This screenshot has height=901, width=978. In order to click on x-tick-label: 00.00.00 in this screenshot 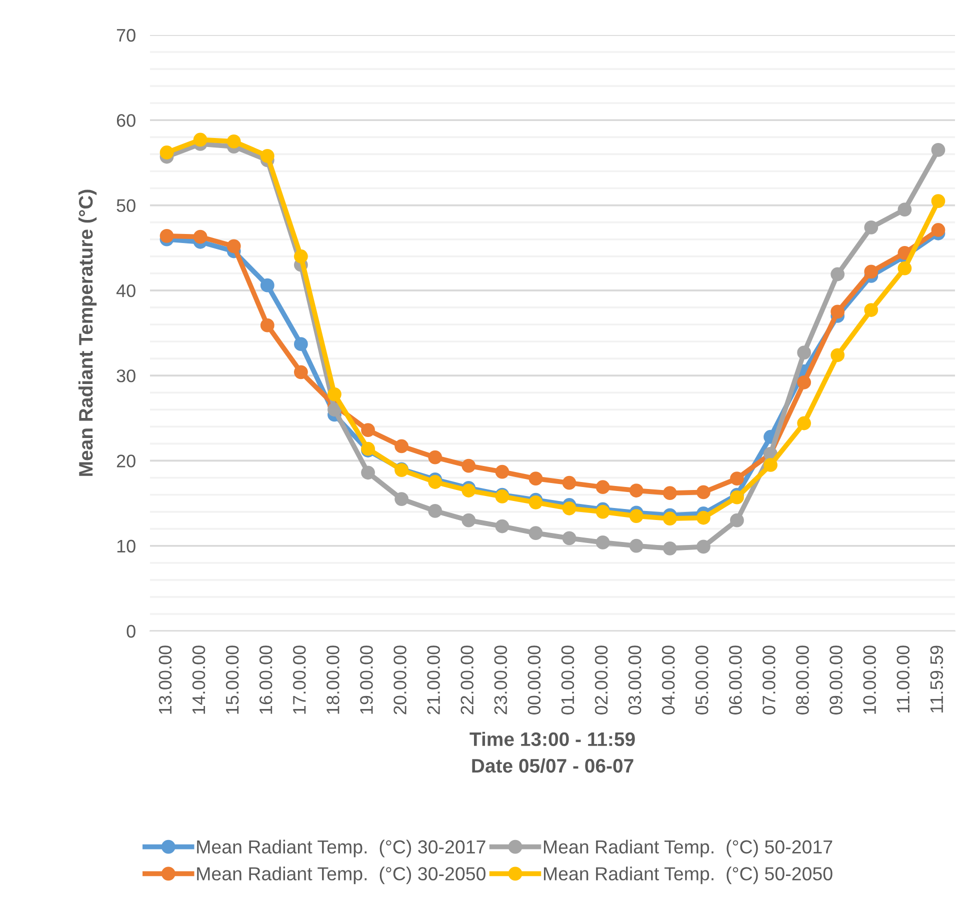, I will do `click(534, 680)`.